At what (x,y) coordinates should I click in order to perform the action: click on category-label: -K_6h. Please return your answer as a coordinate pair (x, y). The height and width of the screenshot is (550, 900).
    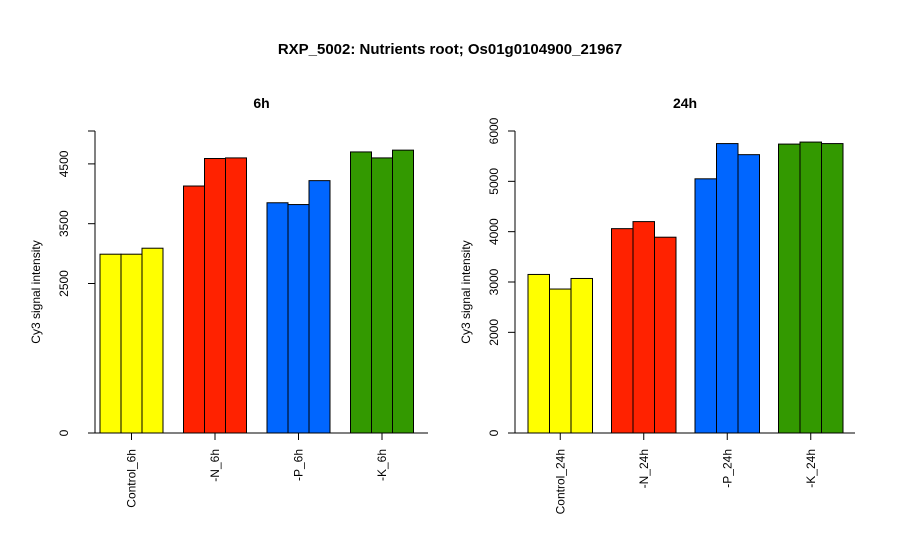
    Looking at the image, I should click on (382, 465).